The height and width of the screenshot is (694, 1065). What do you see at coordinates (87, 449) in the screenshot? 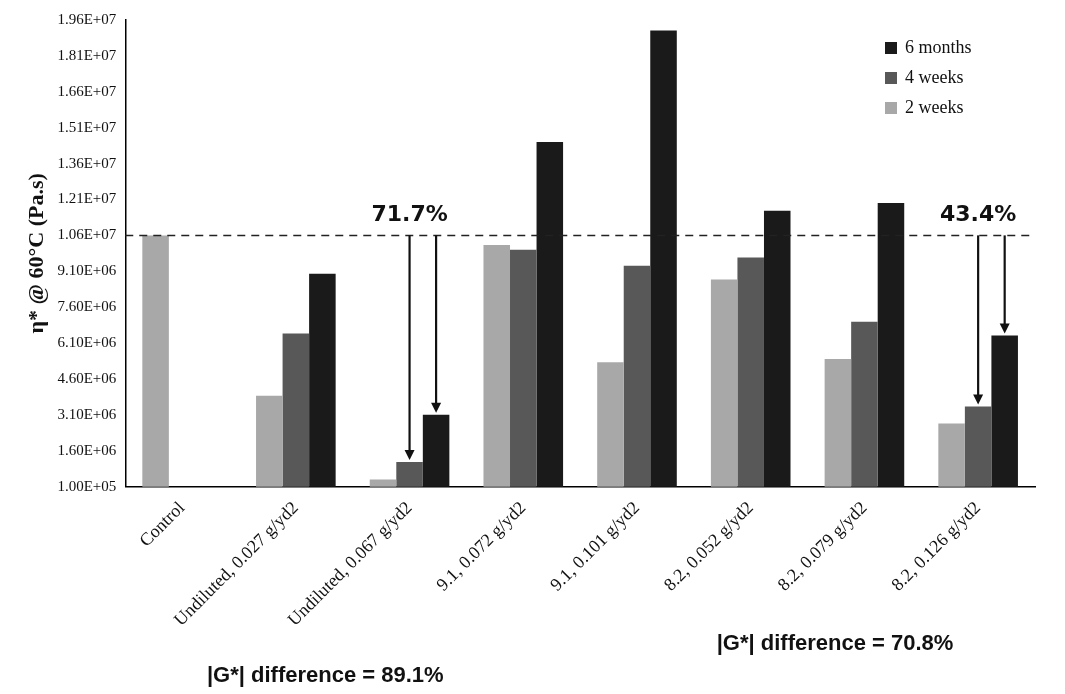
I see `y-tick-label: 1.60E+06` at bounding box center [87, 449].